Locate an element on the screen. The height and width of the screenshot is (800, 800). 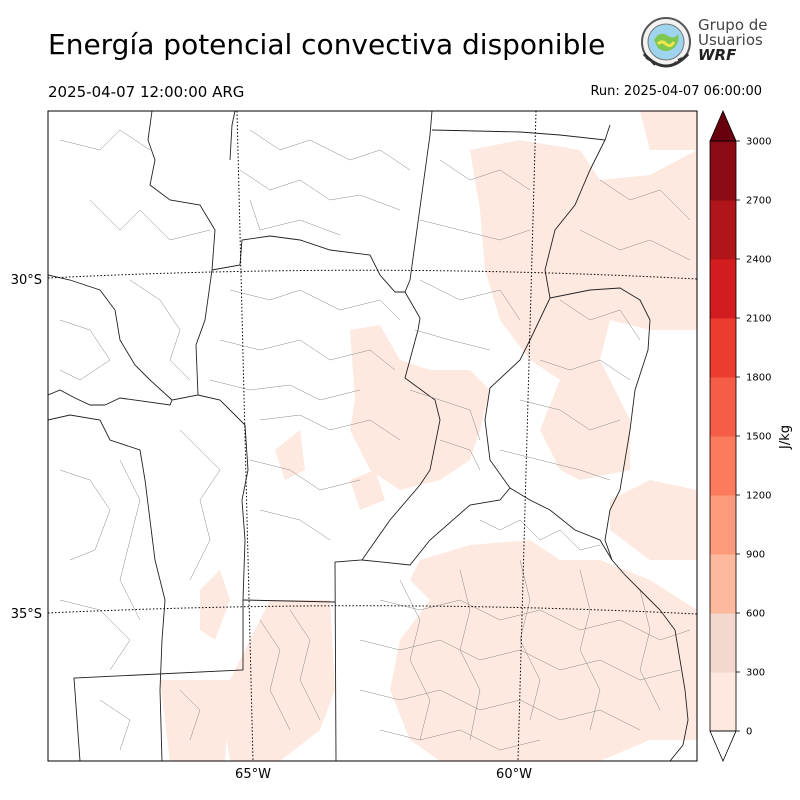
colorbar-tick-label: 0 is located at coordinates (749, 732).